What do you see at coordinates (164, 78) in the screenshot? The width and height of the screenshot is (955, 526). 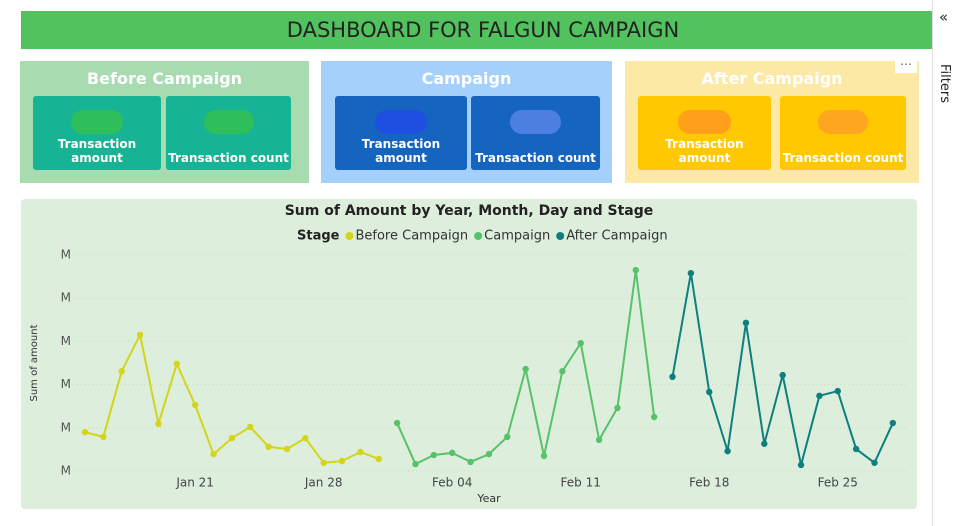 I see `card-title: Before Campaign` at bounding box center [164, 78].